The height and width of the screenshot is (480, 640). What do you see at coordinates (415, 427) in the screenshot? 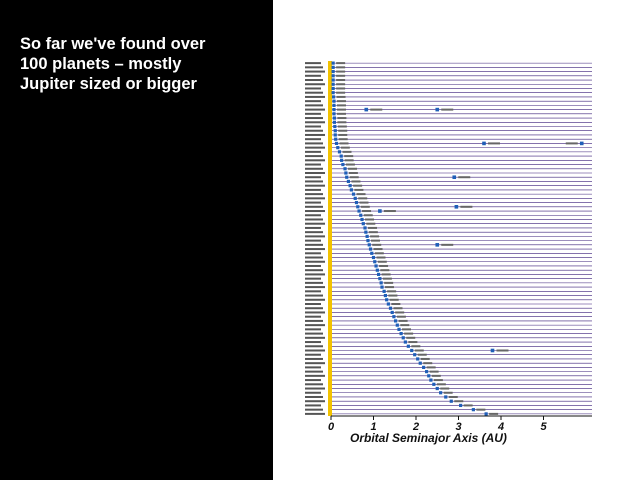
I see `x-tick-label: 2` at bounding box center [415, 427].